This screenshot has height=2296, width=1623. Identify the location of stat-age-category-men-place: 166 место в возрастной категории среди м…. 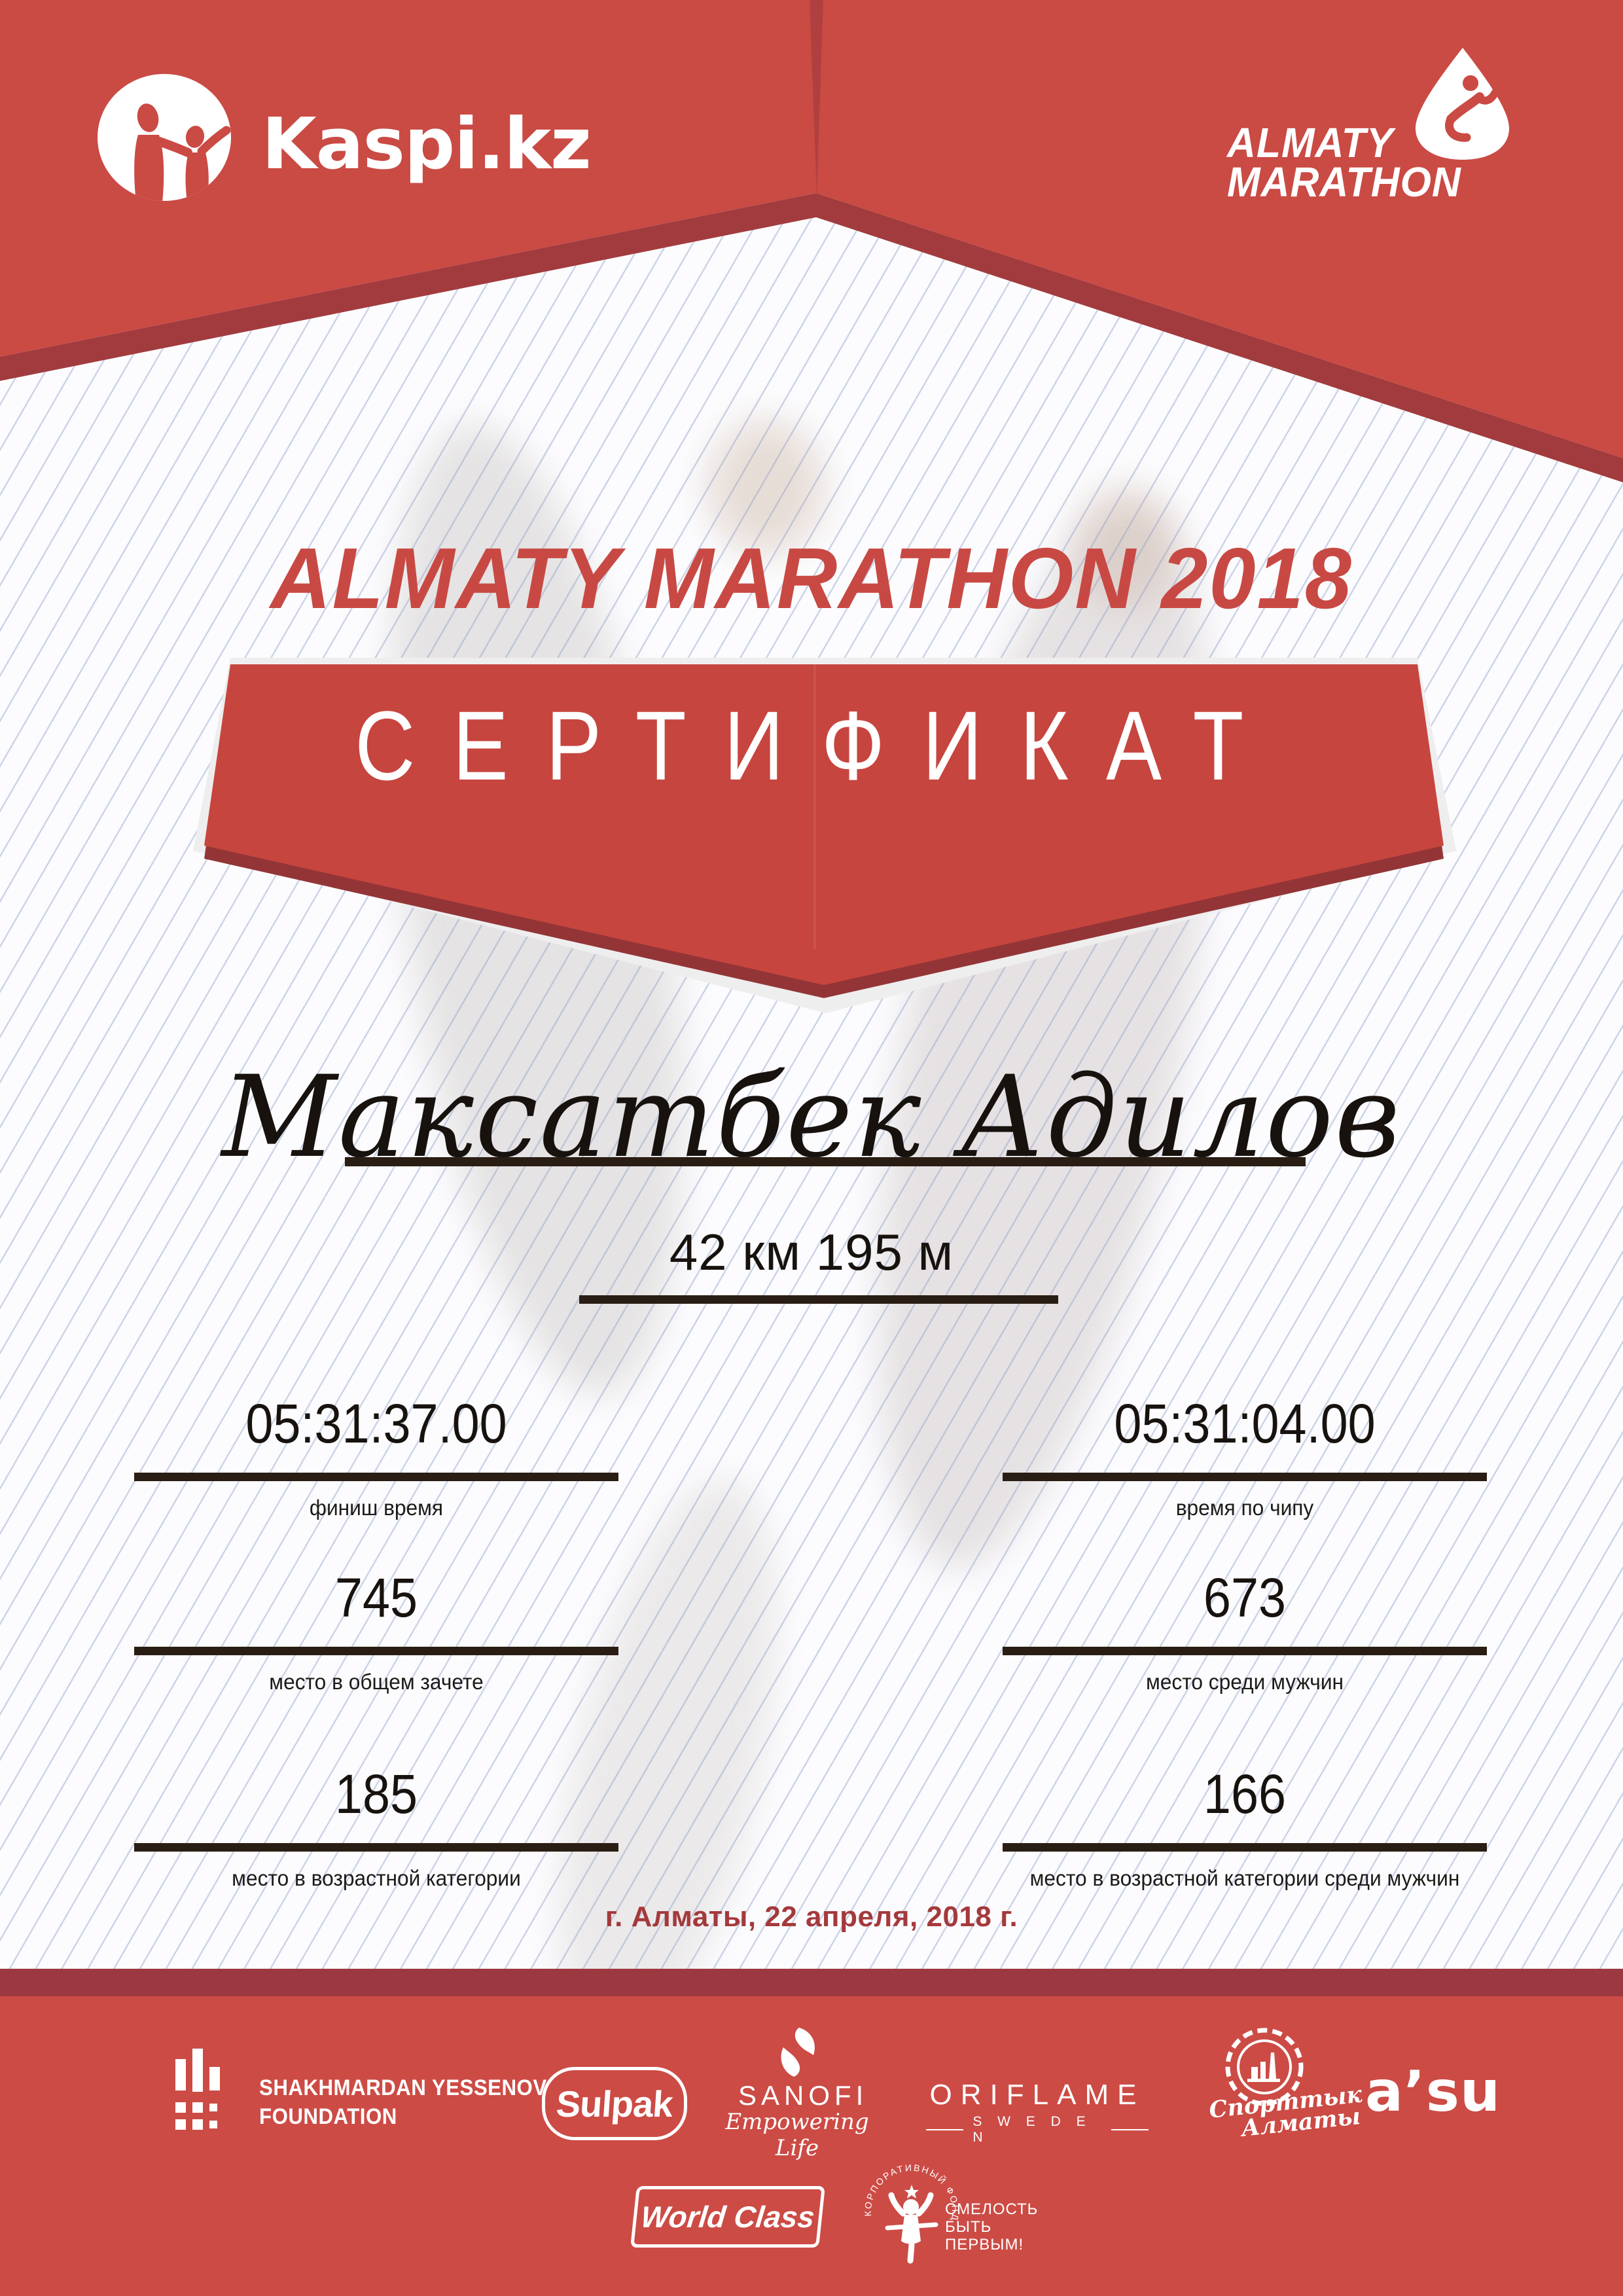
(1245, 1828).